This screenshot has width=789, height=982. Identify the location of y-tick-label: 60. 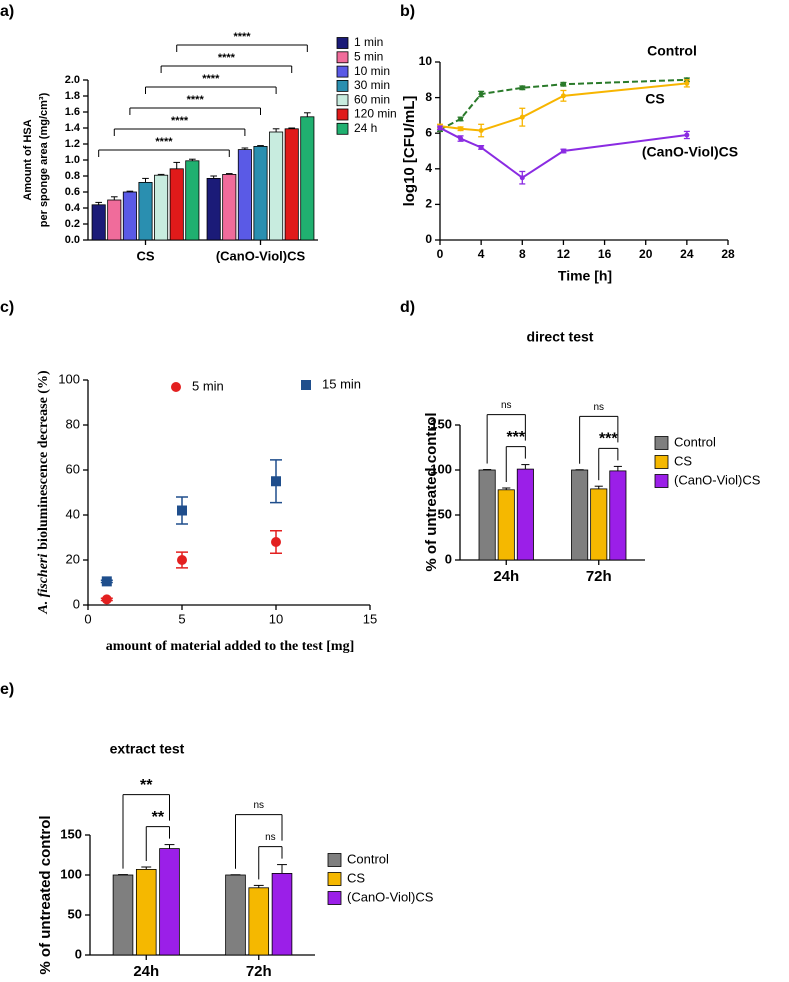
(73, 468).